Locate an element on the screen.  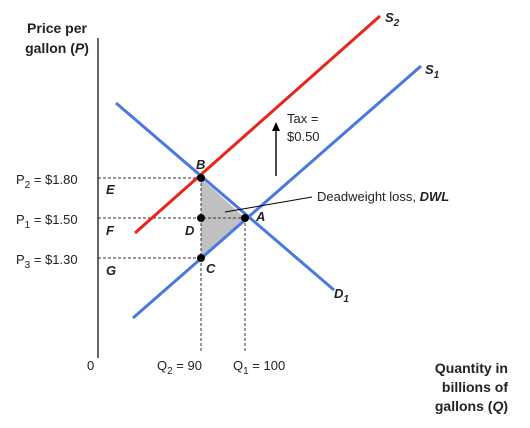
x-axis-label-line1: Quantity in is located at coordinates (471, 368).